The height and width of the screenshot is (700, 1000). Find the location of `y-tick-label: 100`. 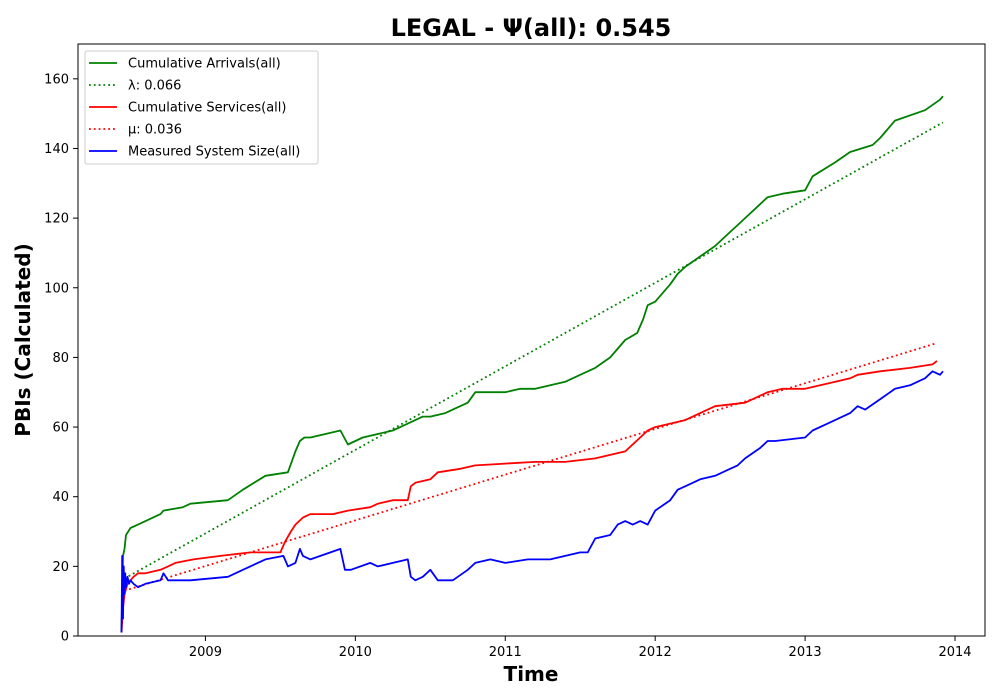

y-tick-label: 100 is located at coordinates (56, 288).